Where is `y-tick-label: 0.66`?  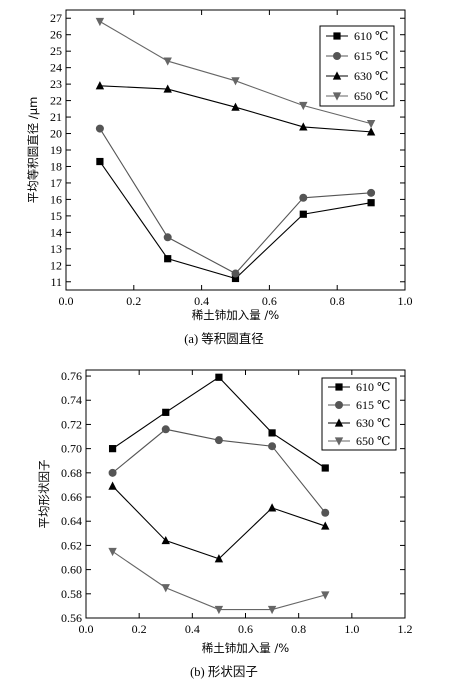 y-tick-label: 0.66 is located at coordinates (71, 497).